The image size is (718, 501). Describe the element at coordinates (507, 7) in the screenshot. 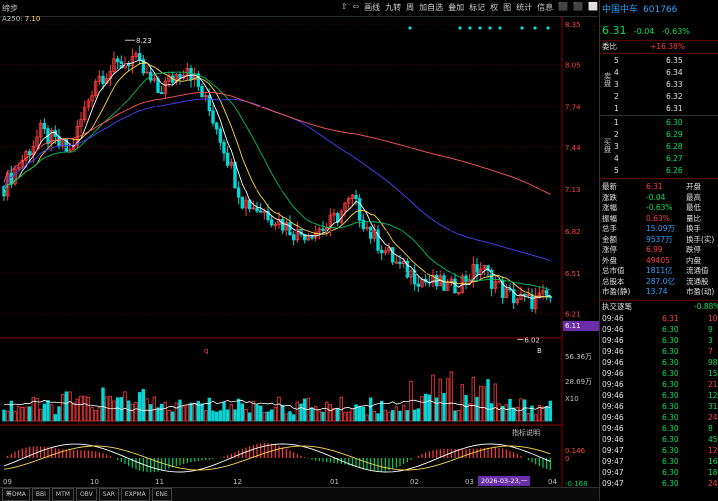

I see `toolbar-item: 图` at that location.